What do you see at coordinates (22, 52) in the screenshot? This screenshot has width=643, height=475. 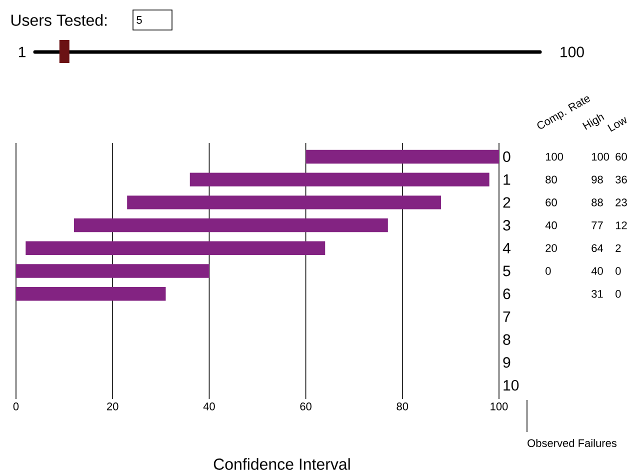 I see `text: 1` at bounding box center [22, 52].